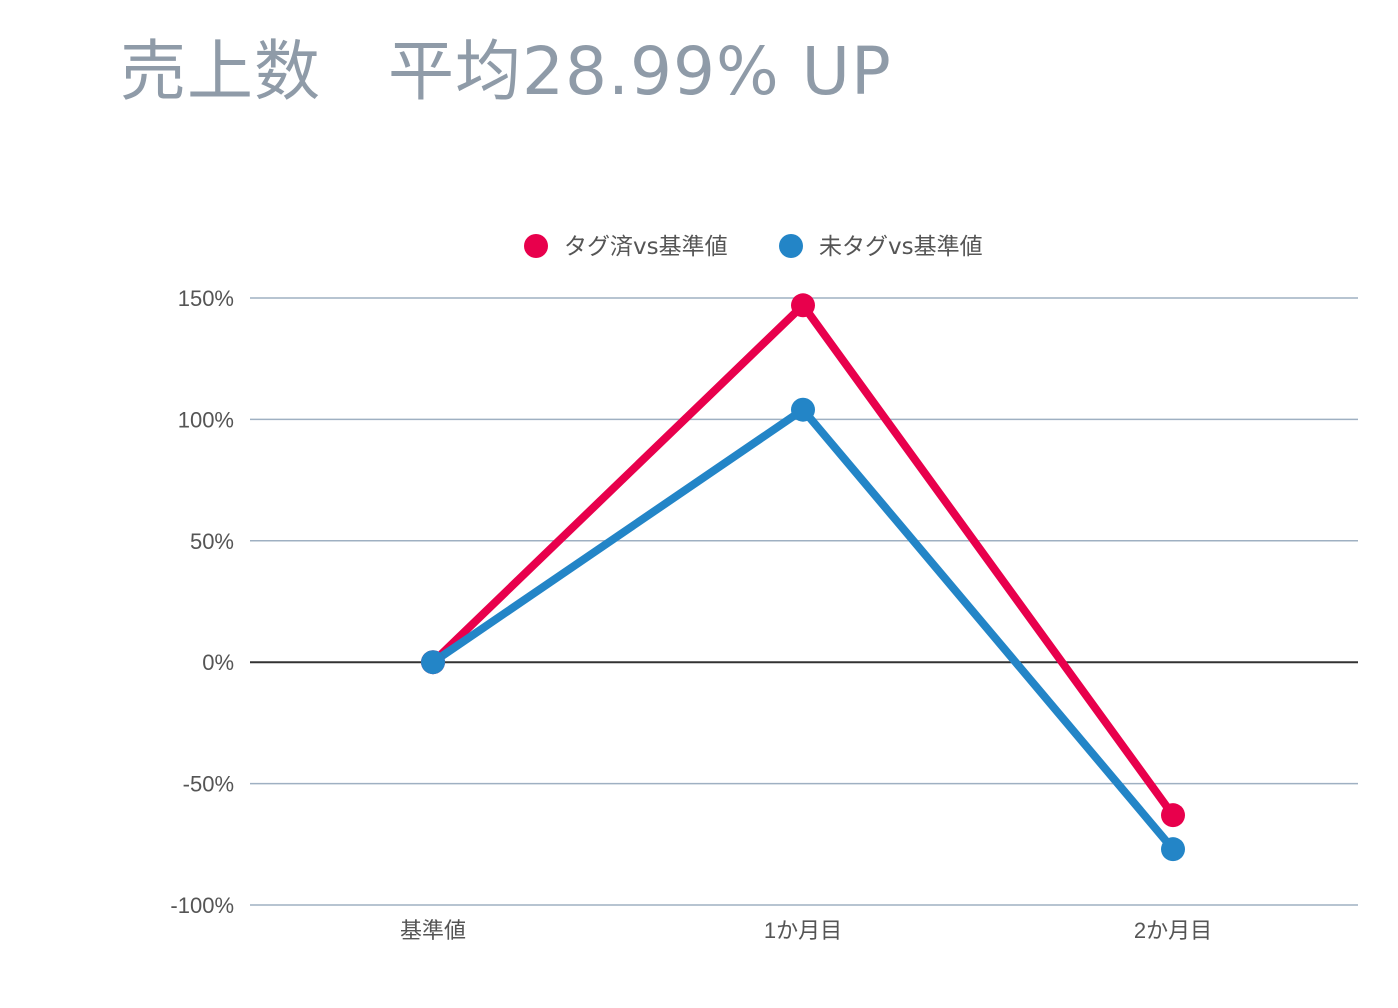 Image resolution: width=1398 pixels, height=1008 pixels. What do you see at coordinates (506, 71) in the screenshot?
I see `chart-title: 売上数 平均28.99% UP` at bounding box center [506, 71].